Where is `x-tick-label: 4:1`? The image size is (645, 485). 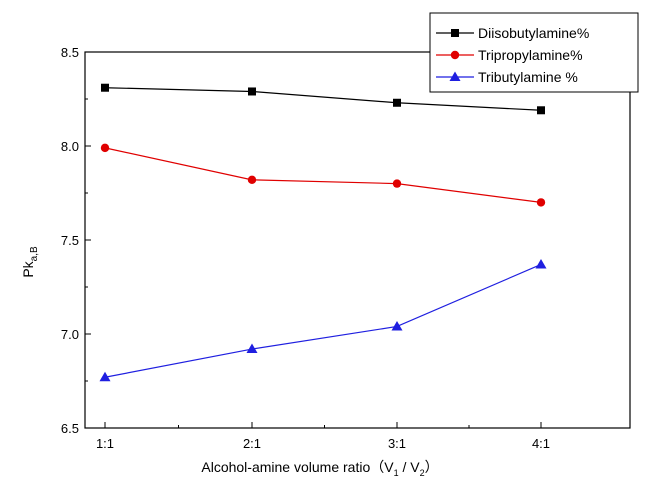
x-tick-label: 4:1 is located at coordinates (541, 443).